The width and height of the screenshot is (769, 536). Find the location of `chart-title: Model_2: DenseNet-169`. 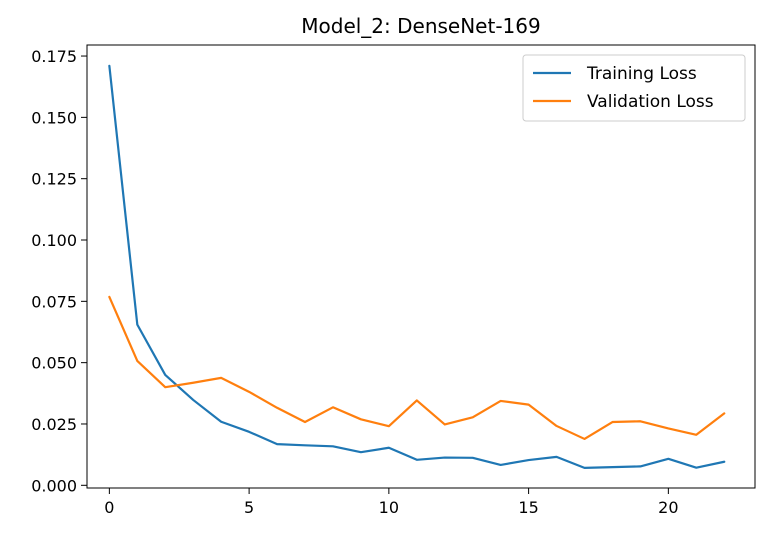

chart-title: Model_2: DenseNet-169 is located at coordinates (420, 26).